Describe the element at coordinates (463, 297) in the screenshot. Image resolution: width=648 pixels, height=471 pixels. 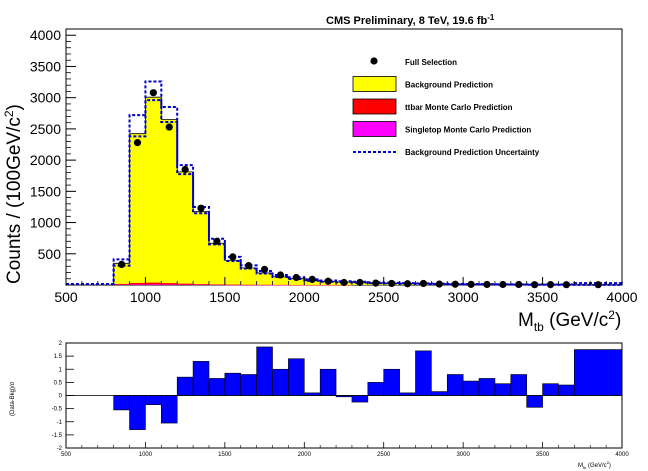
I see `x-tick-label: 3000` at that location.